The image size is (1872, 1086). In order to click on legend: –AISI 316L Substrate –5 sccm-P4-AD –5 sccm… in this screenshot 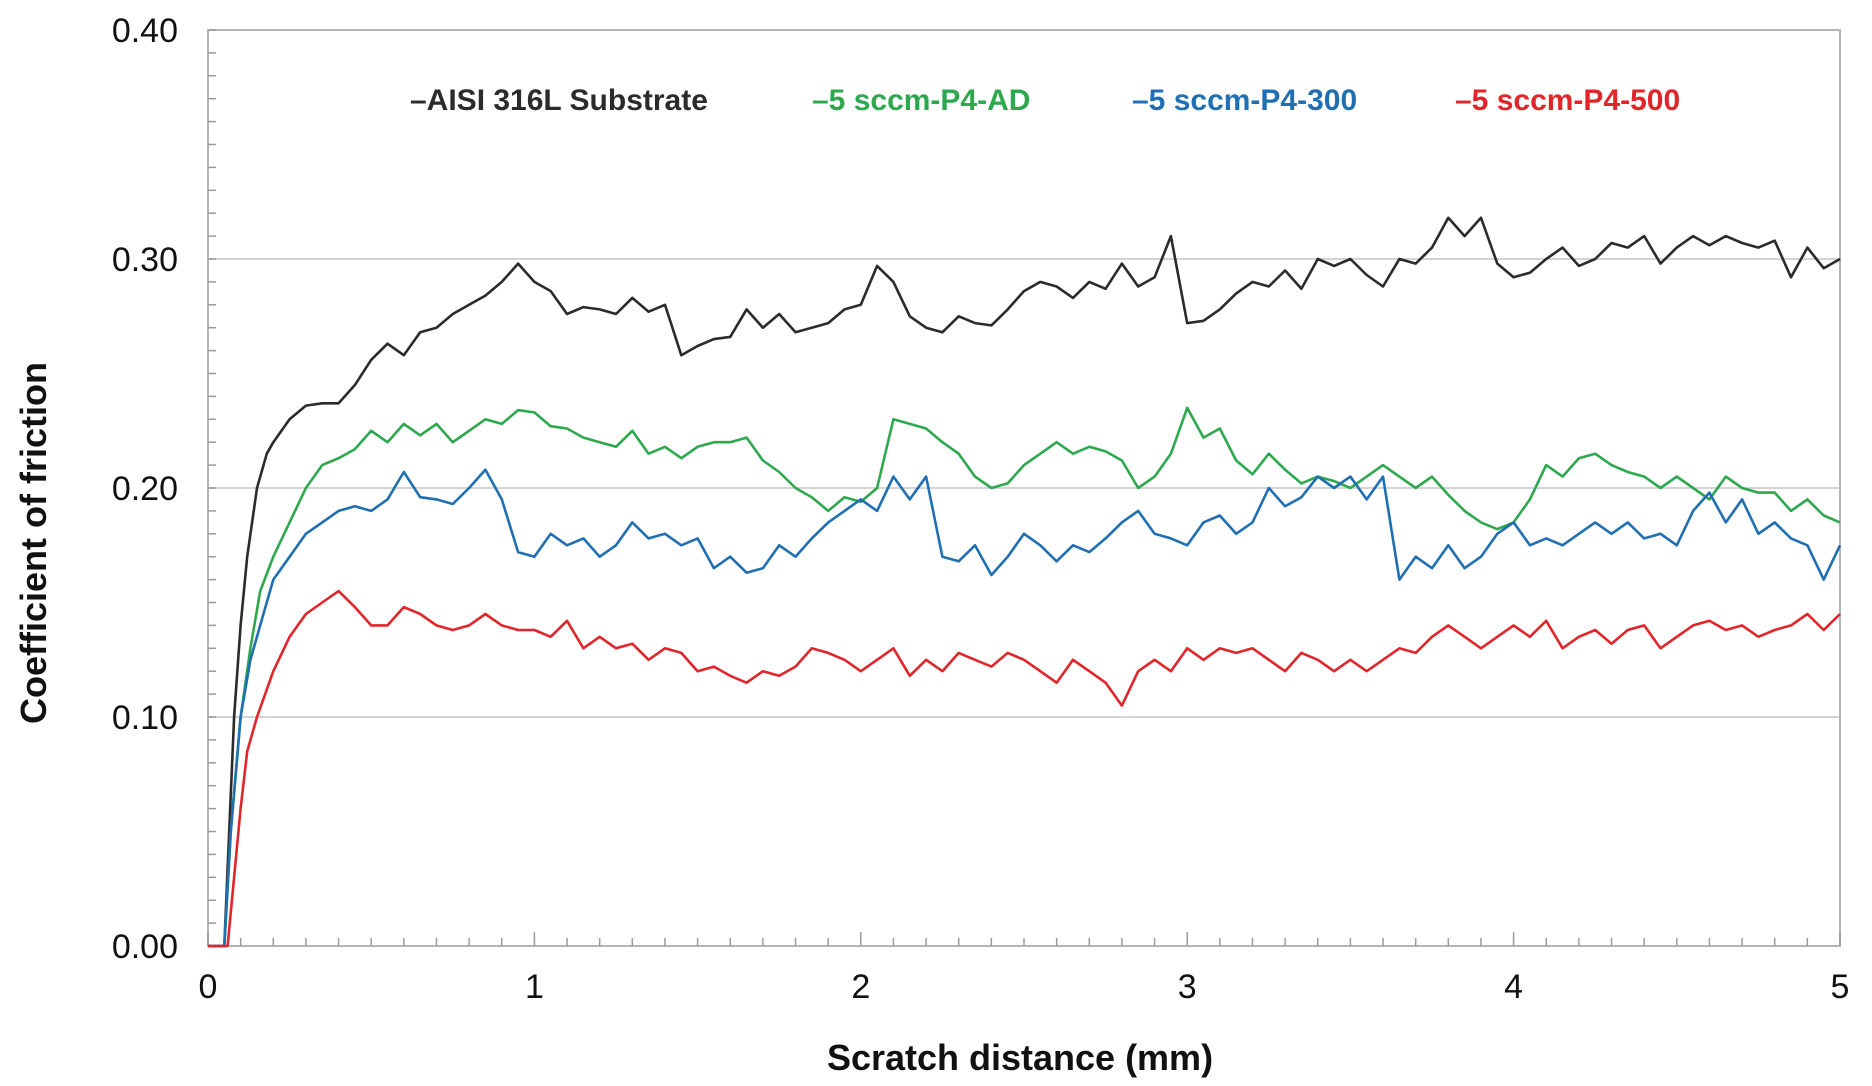, I will do `click(1045, 100)`.